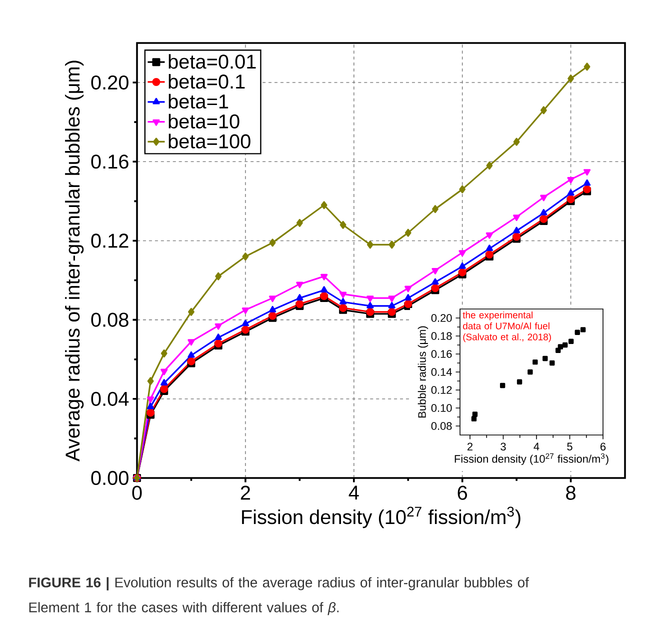 The height and width of the screenshot is (631, 663). I want to click on text: FIGURE 16 | Evolution results of the average radius of inter-granular bubbles of Element 1 for the cases with different values of β., so click(279, 596).